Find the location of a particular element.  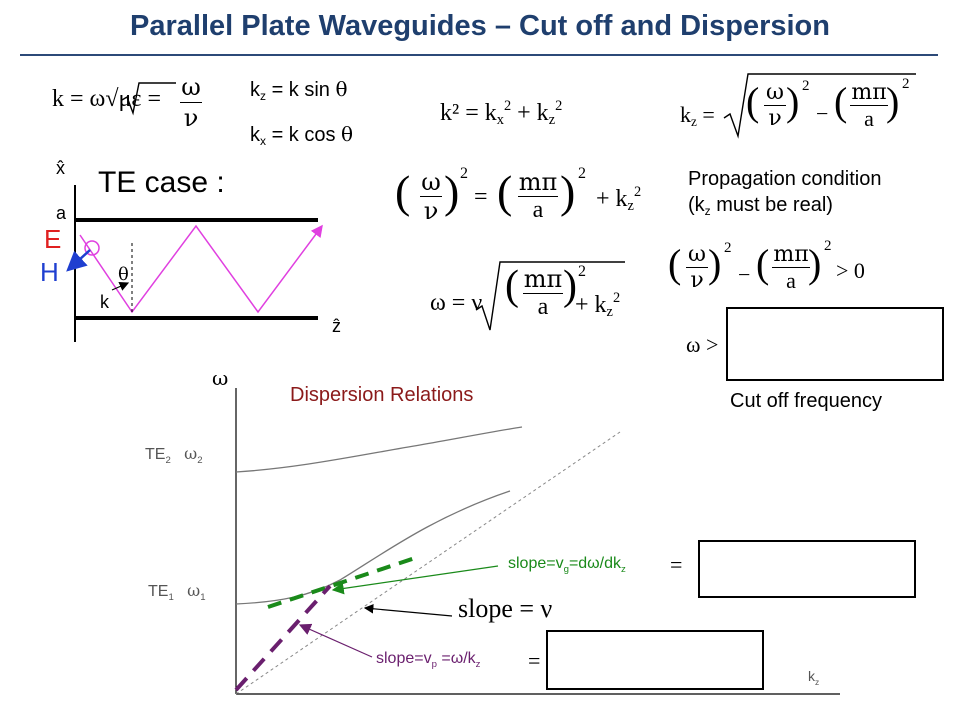

eq2-z-sq: 2 is located at coordinates (637, 192).